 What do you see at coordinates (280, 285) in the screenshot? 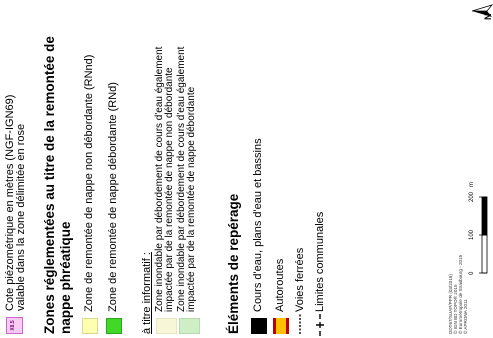
I see `motorway-label: Autoroutes` at bounding box center [280, 285].